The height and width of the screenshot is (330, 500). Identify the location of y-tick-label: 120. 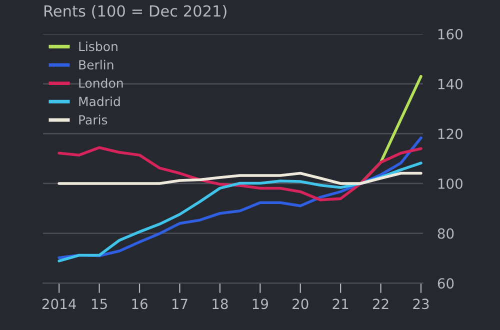
(450, 134).